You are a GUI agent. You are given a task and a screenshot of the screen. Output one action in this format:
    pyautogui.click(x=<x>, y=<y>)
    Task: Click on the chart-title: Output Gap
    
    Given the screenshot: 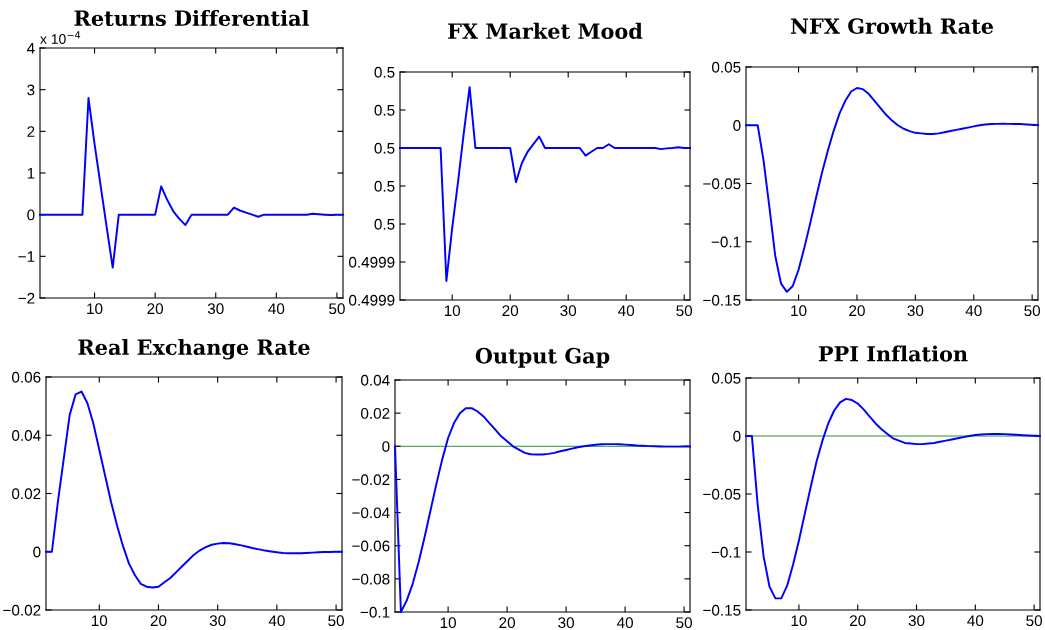 What is the action you would take?
    pyautogui.click(x=542, y=357)
    